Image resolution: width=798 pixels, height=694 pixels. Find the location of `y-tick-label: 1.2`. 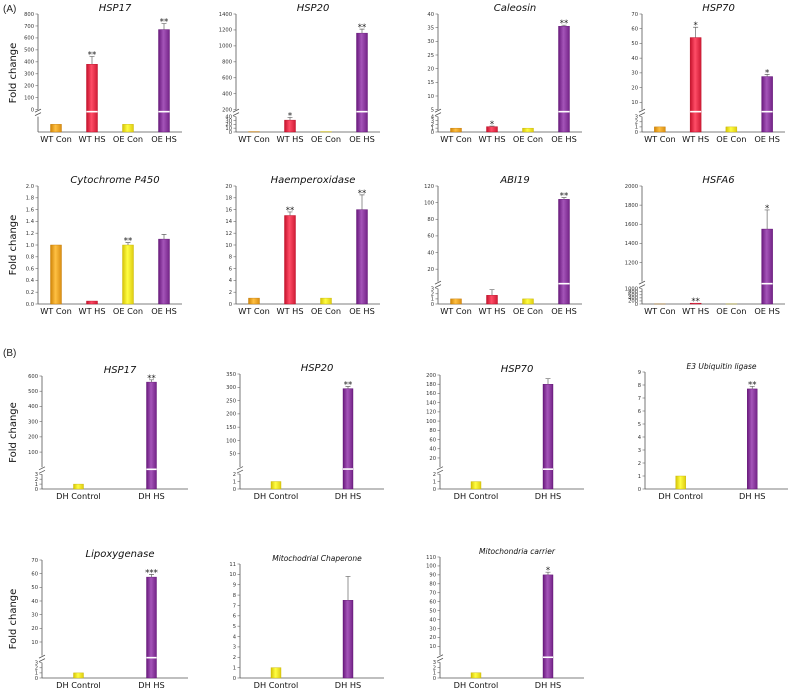

y-tick-label: 1.2 is located at coordinates (30, 234).